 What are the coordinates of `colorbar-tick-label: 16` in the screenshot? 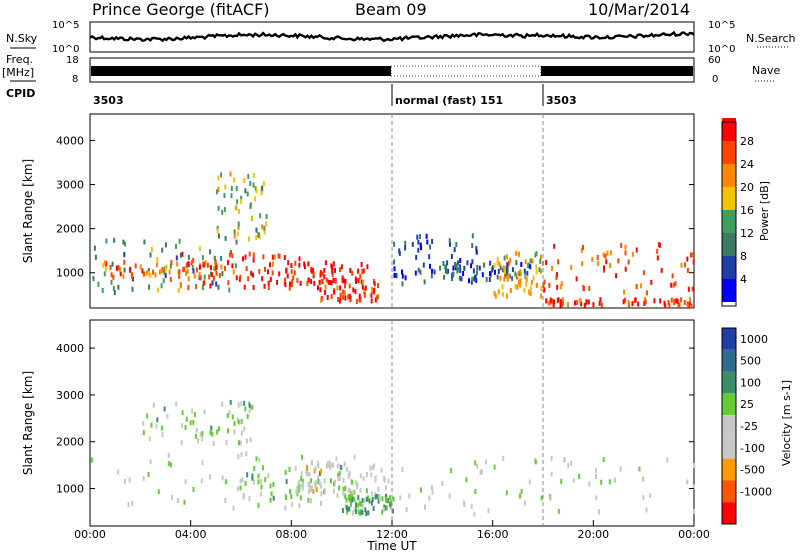 It's located at (747, 210).